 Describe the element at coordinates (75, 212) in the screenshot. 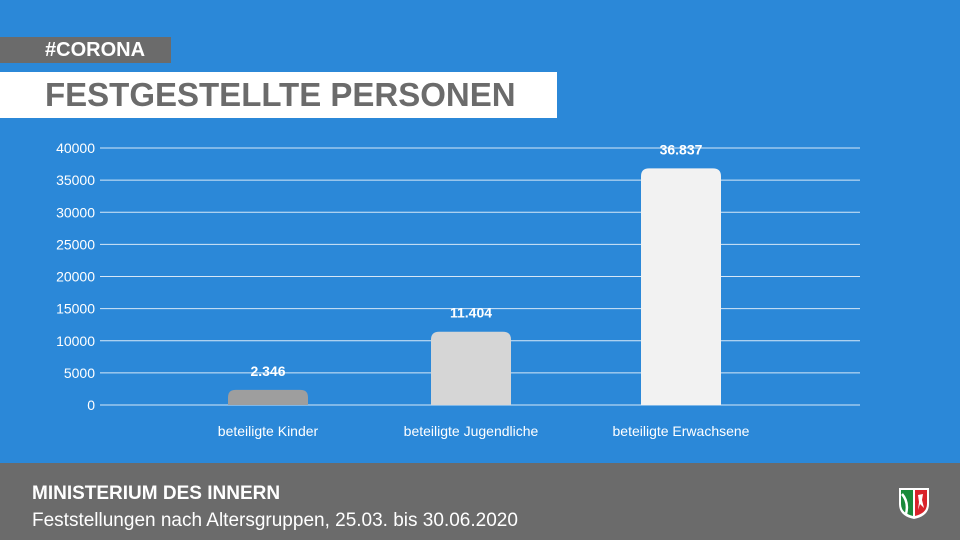

I see `y-tick-label: 30000` at that location.